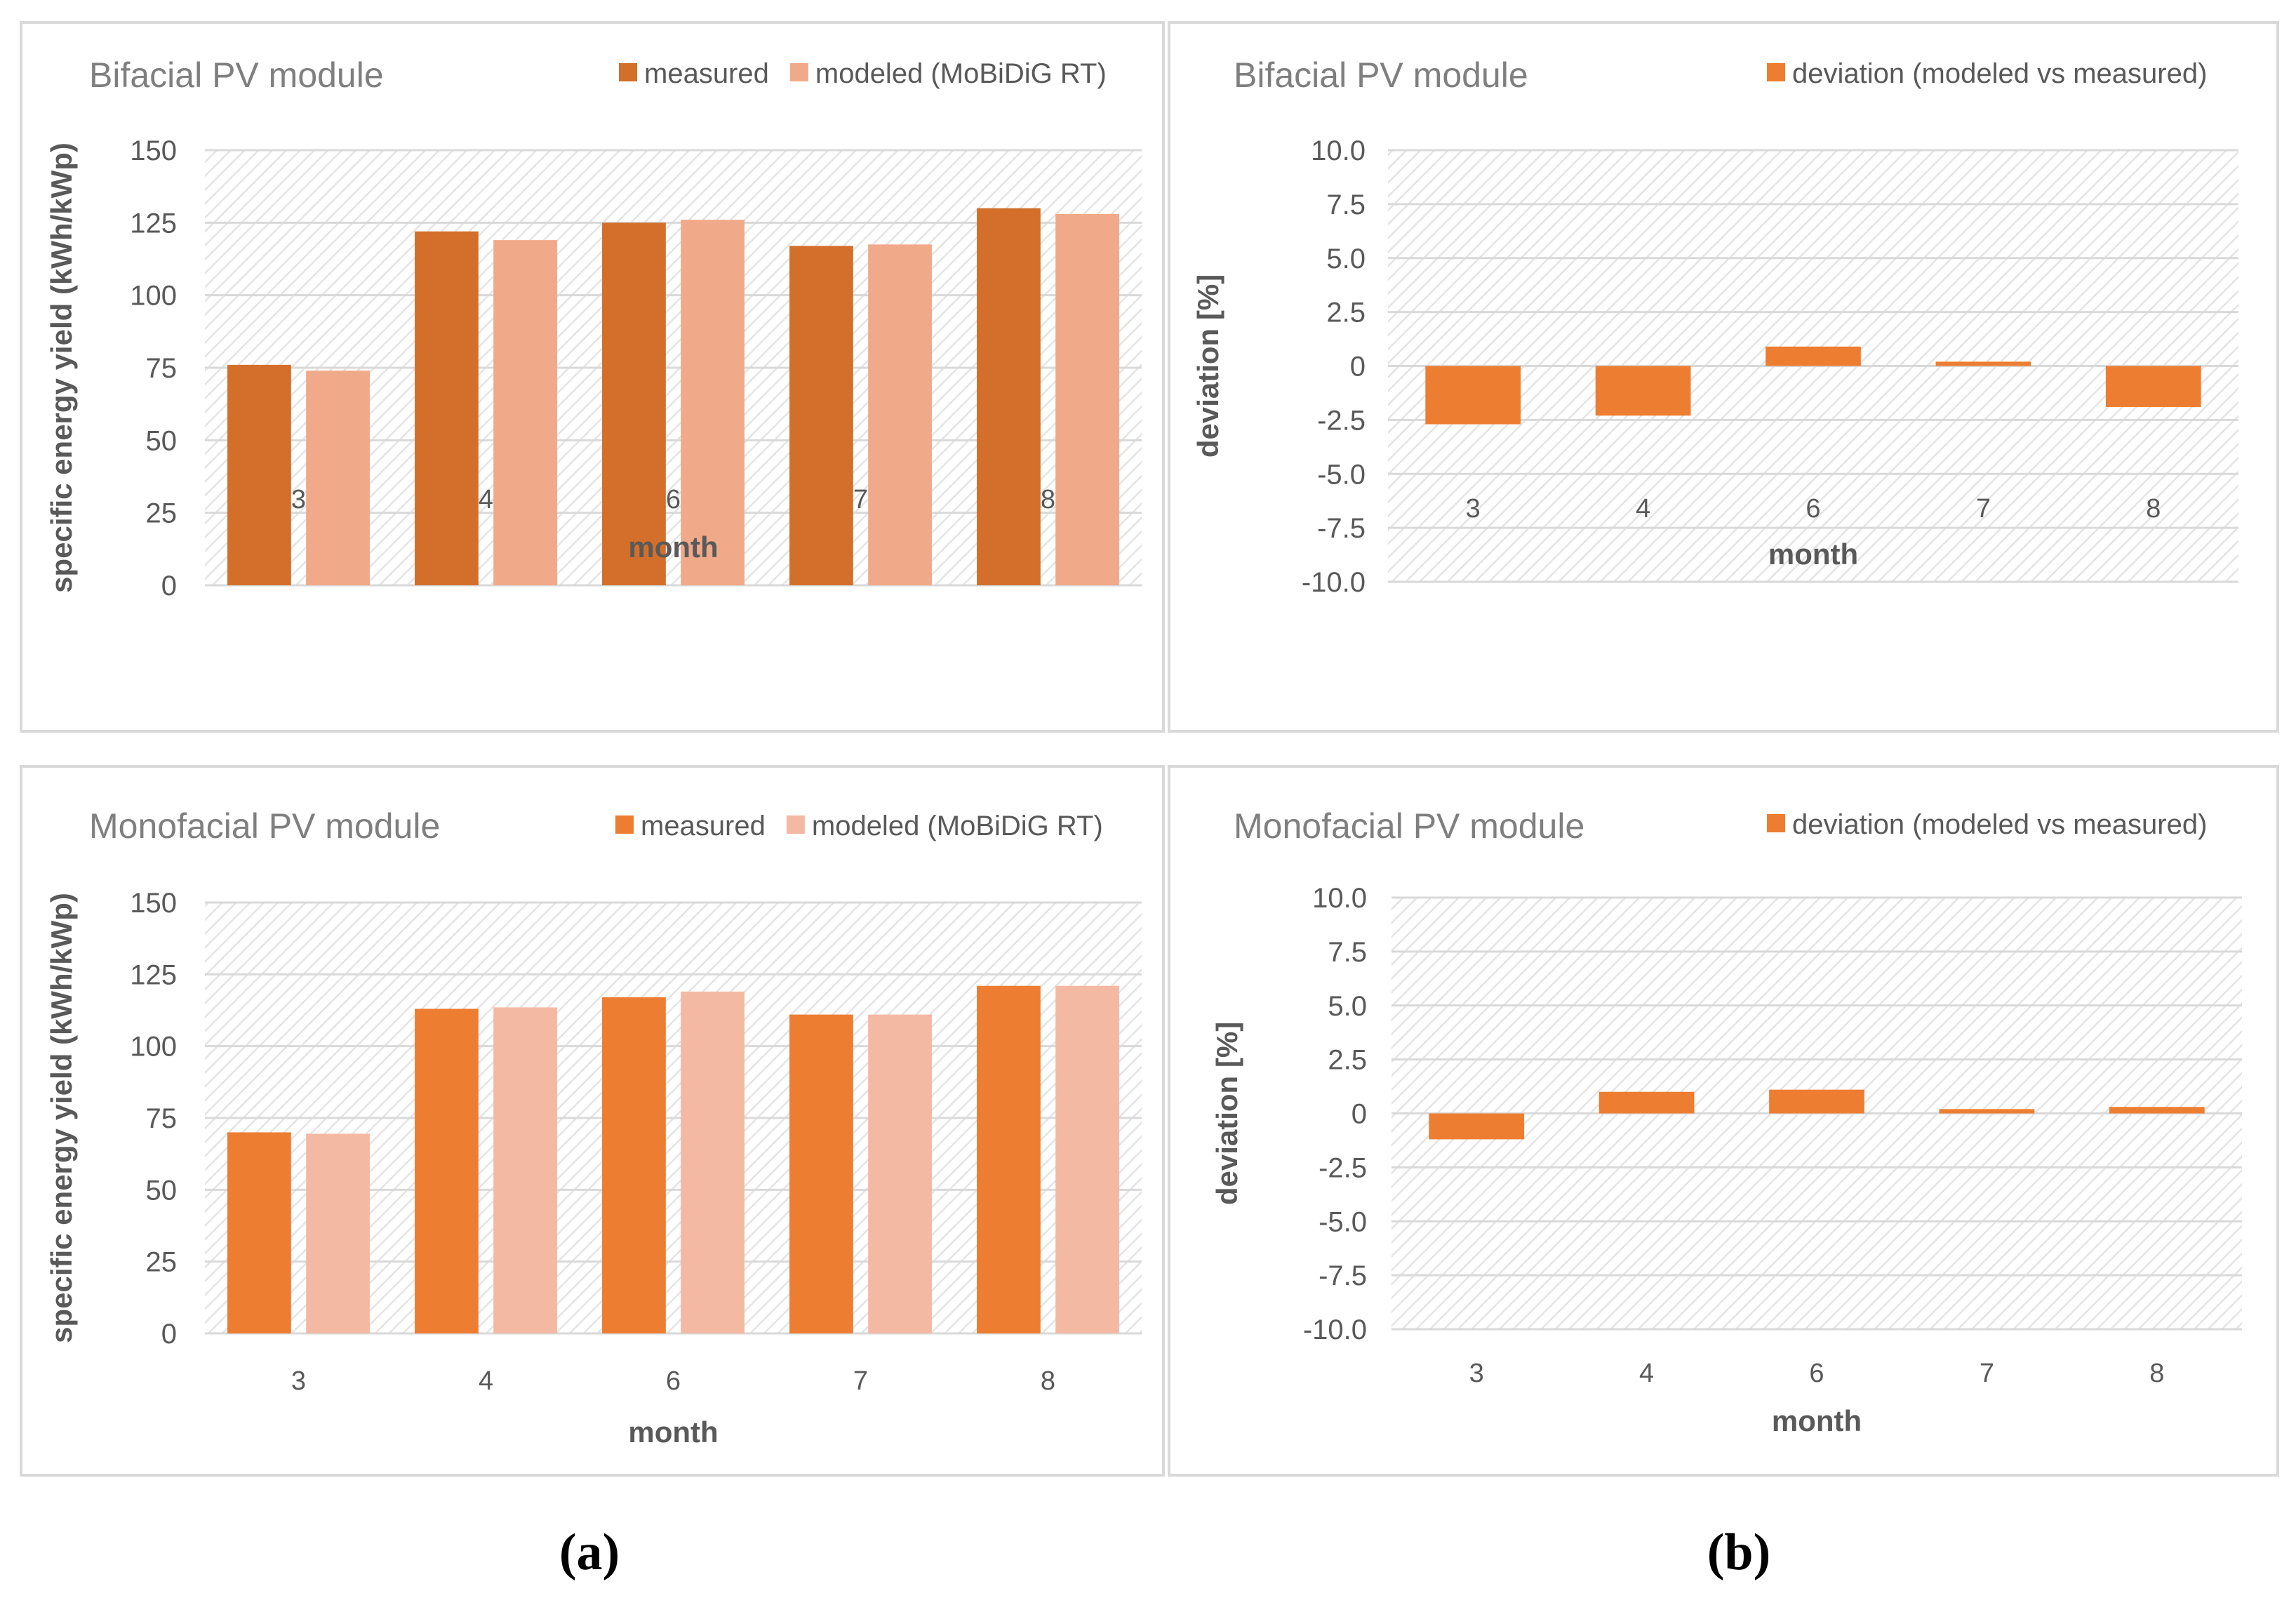 The height and width of the screenshot is (1598, 2296). I want to click on y-tick-label: 100, so click(153, 296).